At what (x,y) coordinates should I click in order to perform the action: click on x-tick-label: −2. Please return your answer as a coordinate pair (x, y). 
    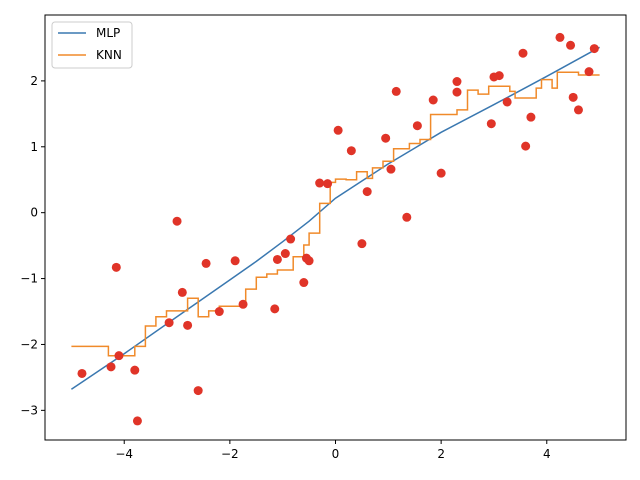
    Looking at the image, I should click on (230, 454).